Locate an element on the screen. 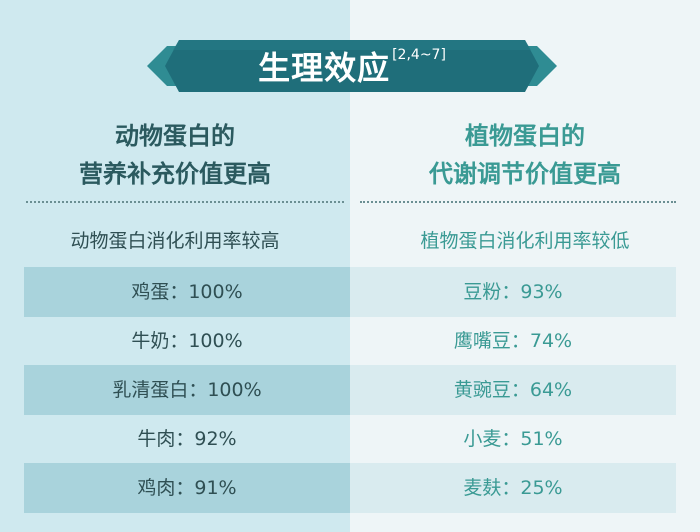 This screenshot has height=532, width=700. left-heading-line1: 动物蛋白的 is located at coordinates (175, 136).